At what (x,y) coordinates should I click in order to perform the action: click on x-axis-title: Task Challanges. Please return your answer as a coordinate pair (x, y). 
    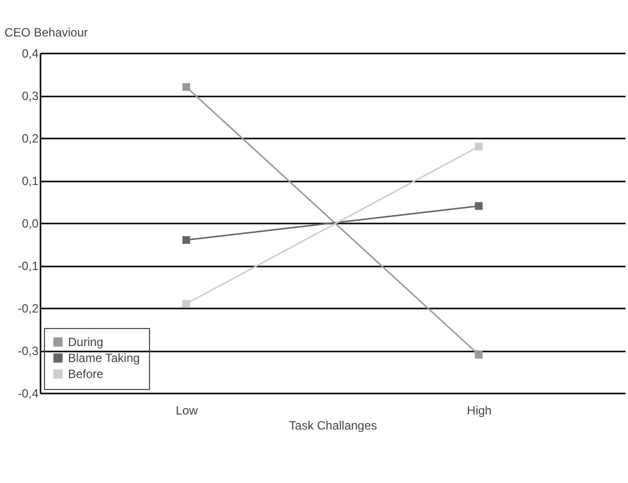
    Looking at the image, I should click on (333, 425).